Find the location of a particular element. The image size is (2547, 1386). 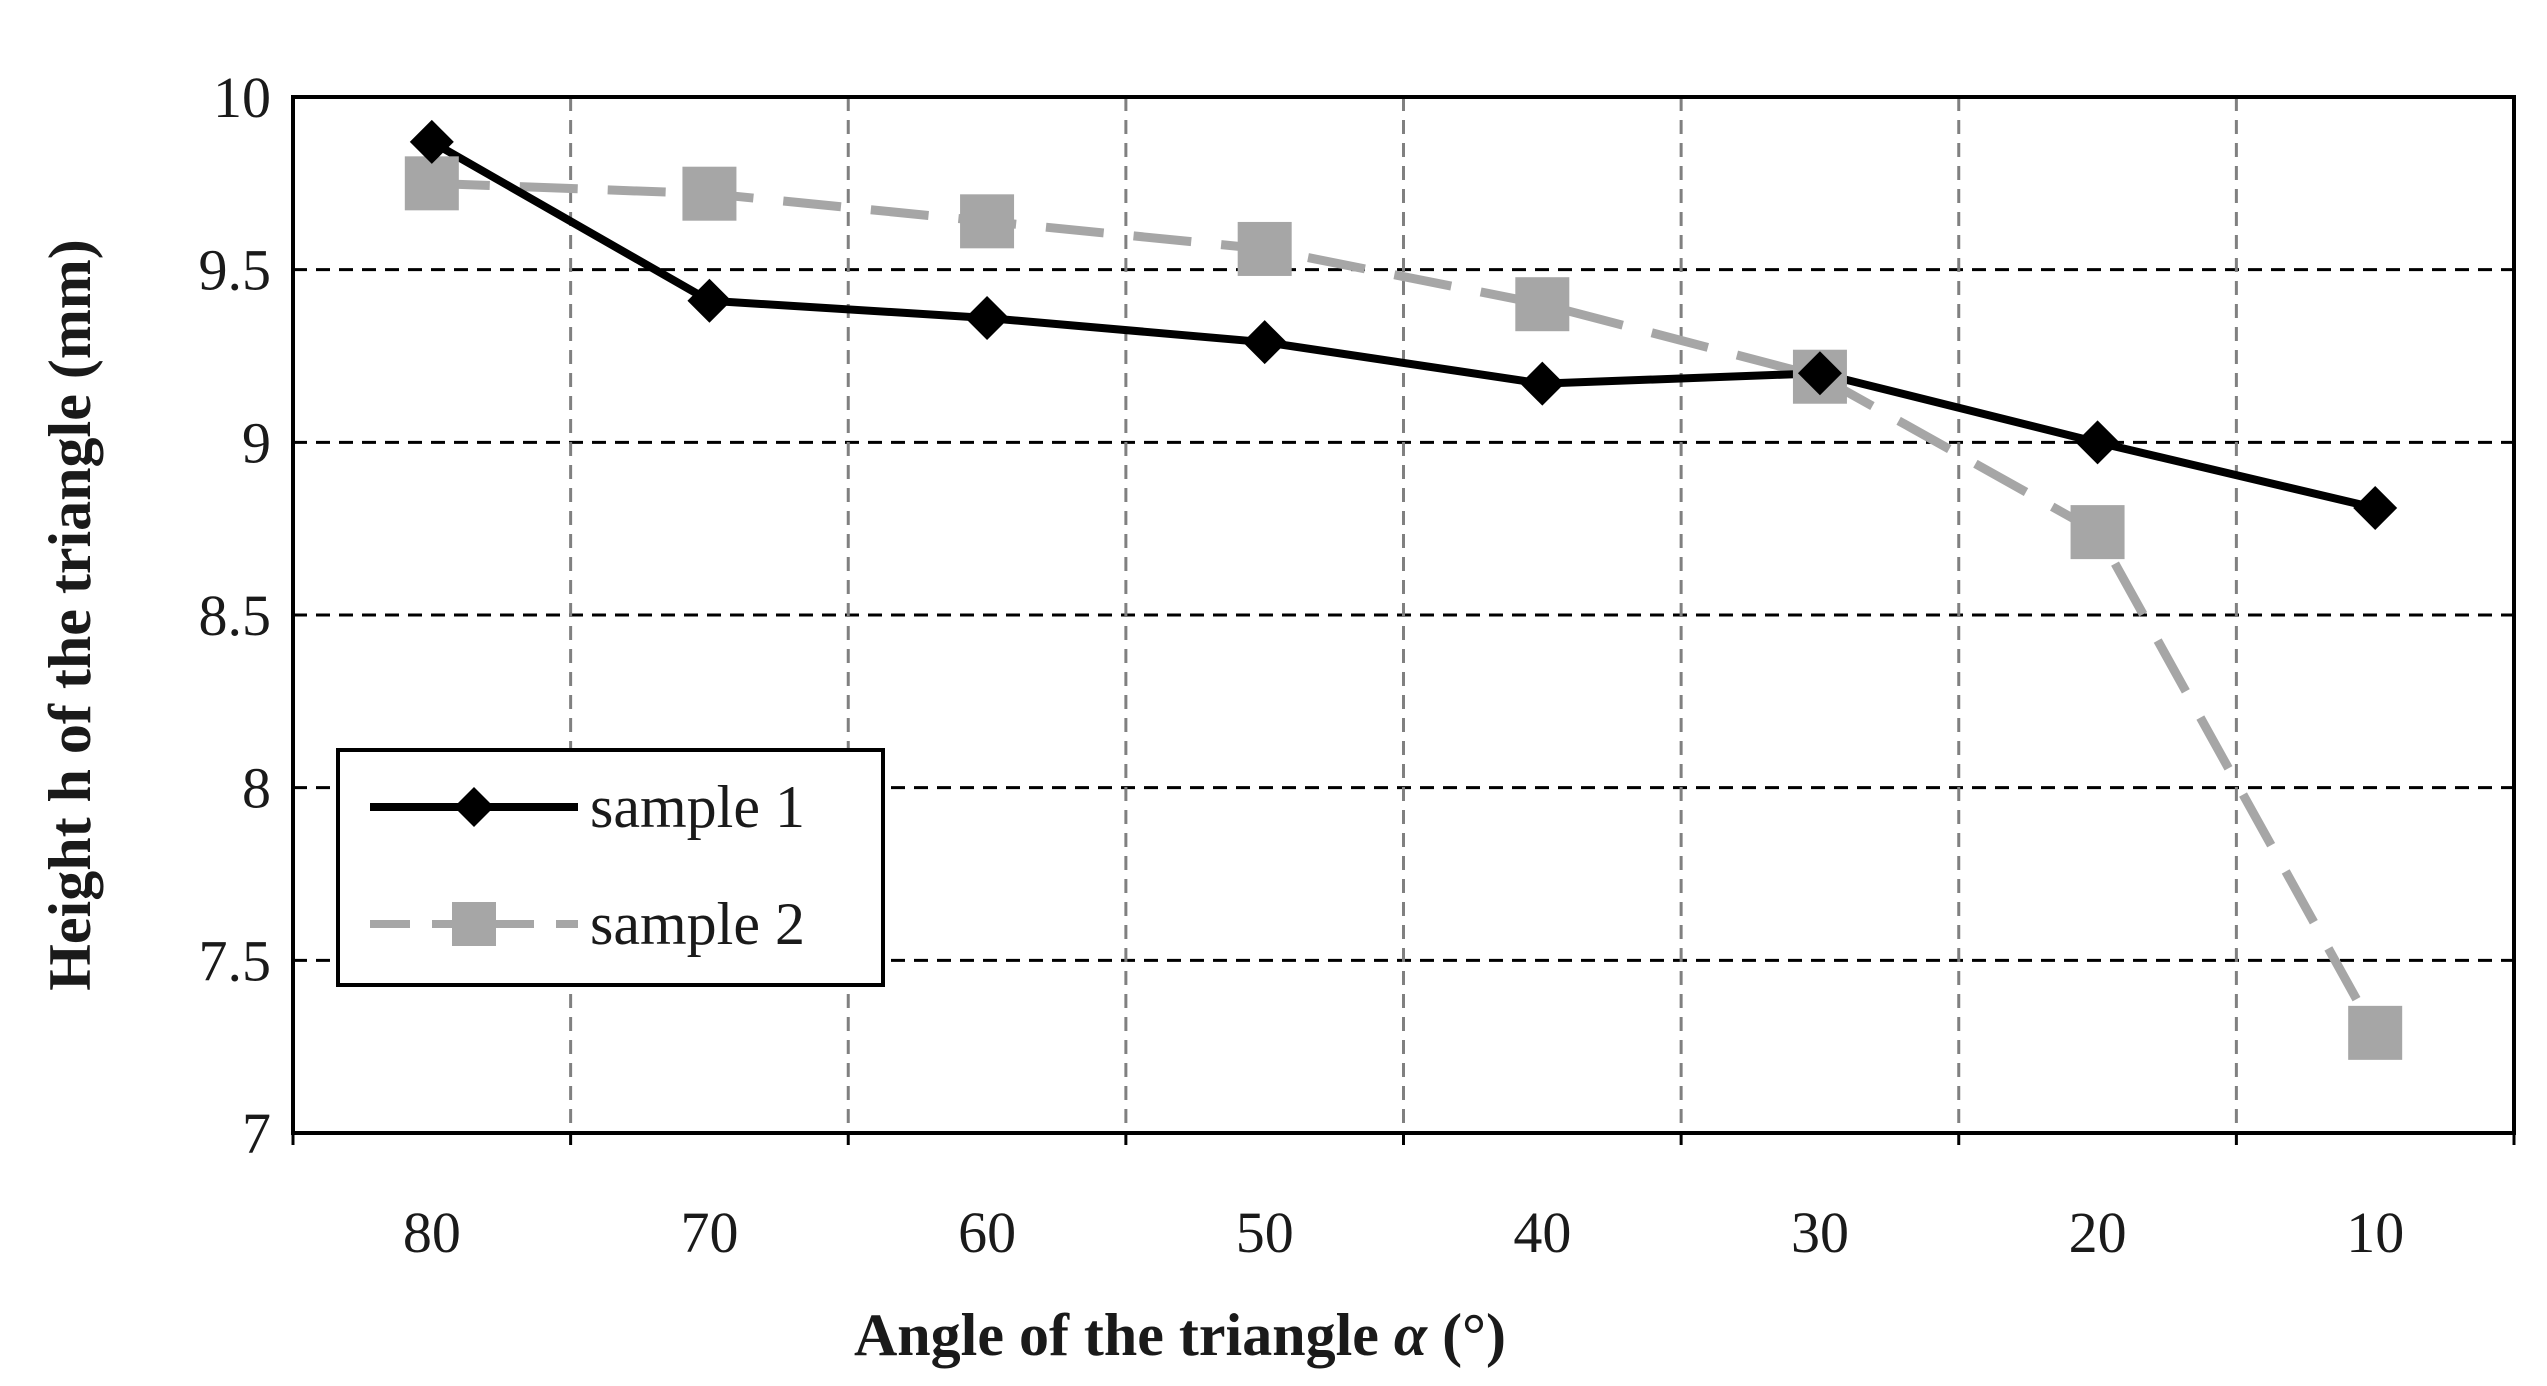

x-tick-label: 10 is located at coordinates (2375, 1232).